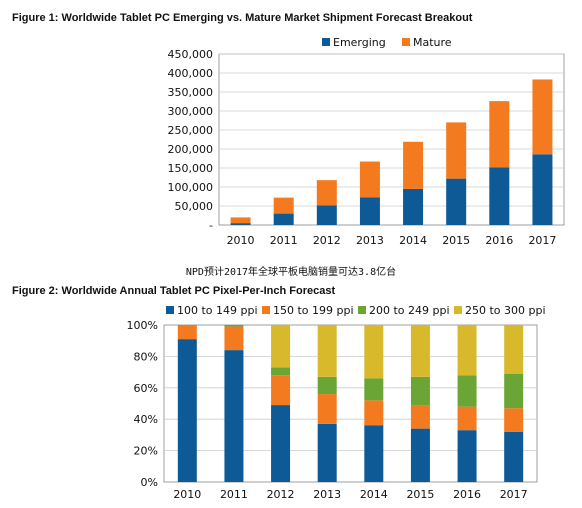 The width and height of the screenshot is (582, 508). What do you see at coordinates (374, 352) in the screenshot?
I see `bar-segment-3-2014` at bounding box center [374, 352].